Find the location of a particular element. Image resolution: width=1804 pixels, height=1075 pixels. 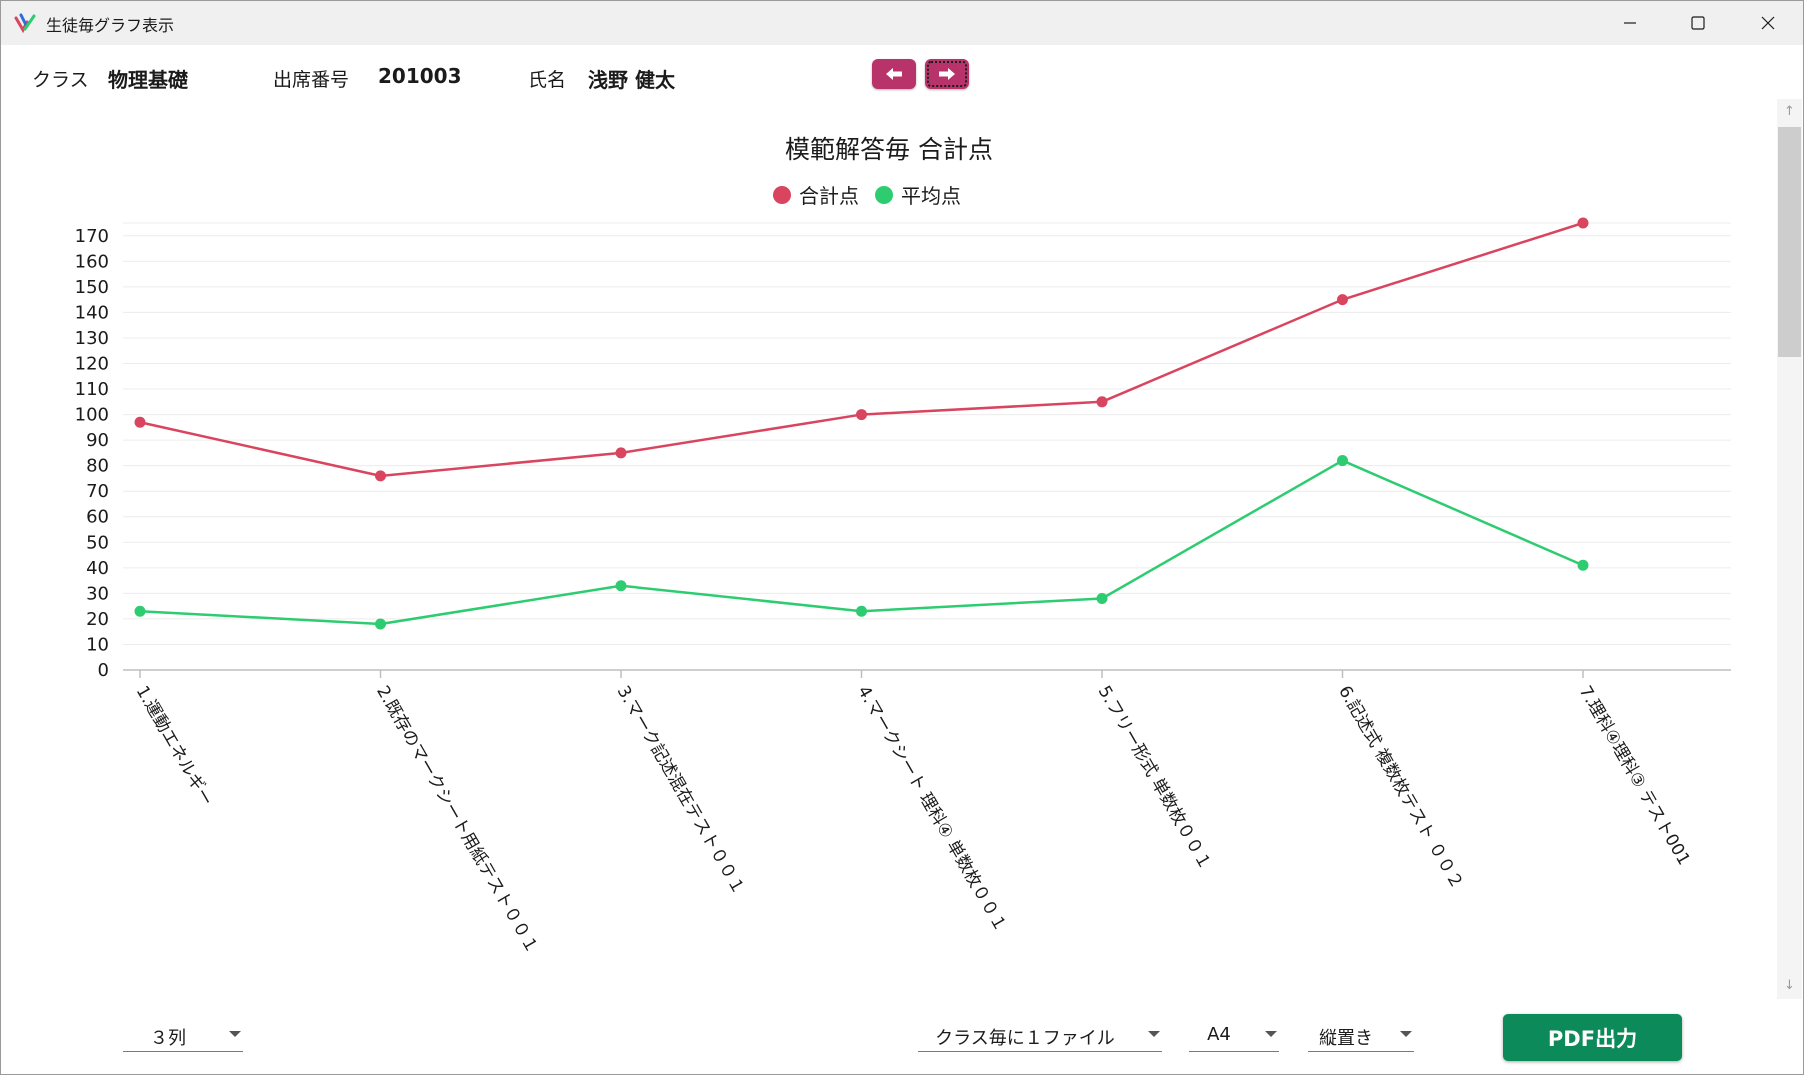

y-tick-label: 120 is located at coordinates (92, 363).